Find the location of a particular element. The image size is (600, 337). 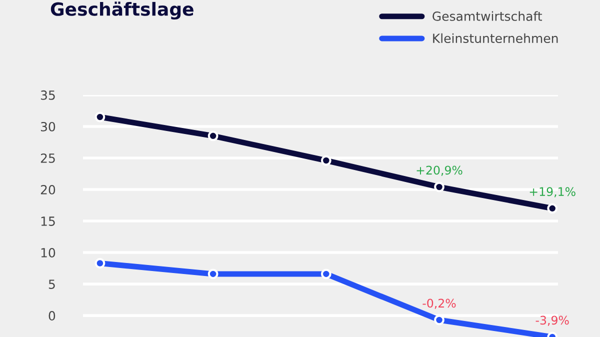

annotation: +19,1% is located at coordinates (553, 192).